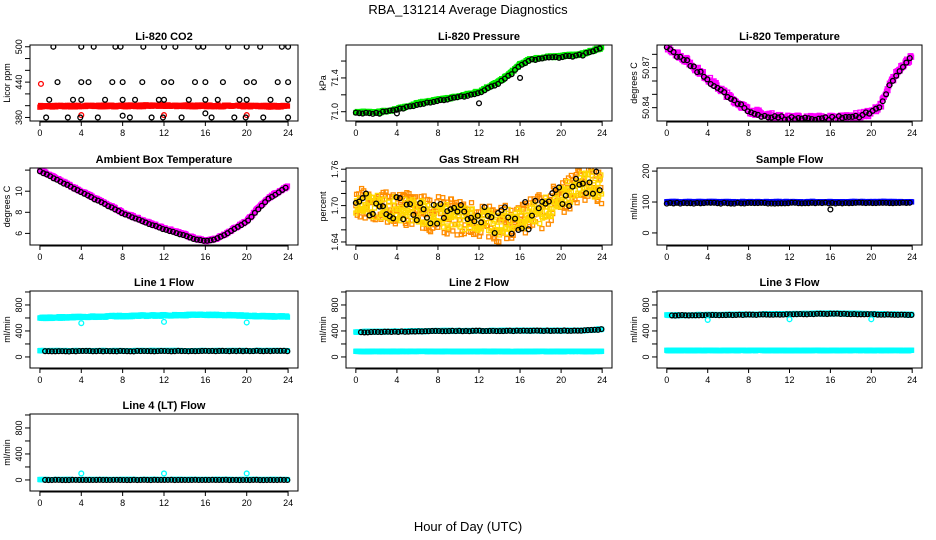 This screenshot has height=540, width=936. What do you see at coordinates (323, 83) in the screenshot?
I see `y-axis-label: kPa` at bounding box center [323, 83].